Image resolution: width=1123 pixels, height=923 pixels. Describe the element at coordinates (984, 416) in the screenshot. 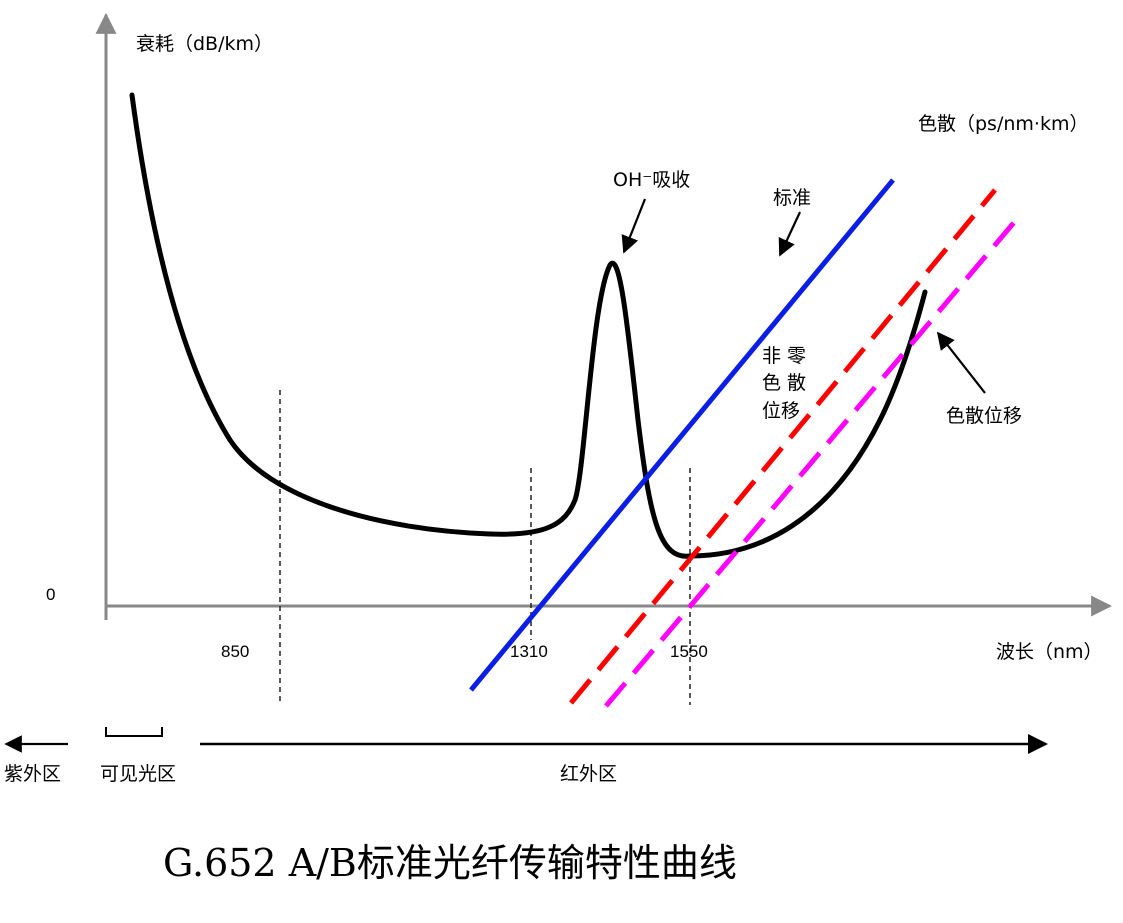

I see `dsf-label: 色散位移` at that location.